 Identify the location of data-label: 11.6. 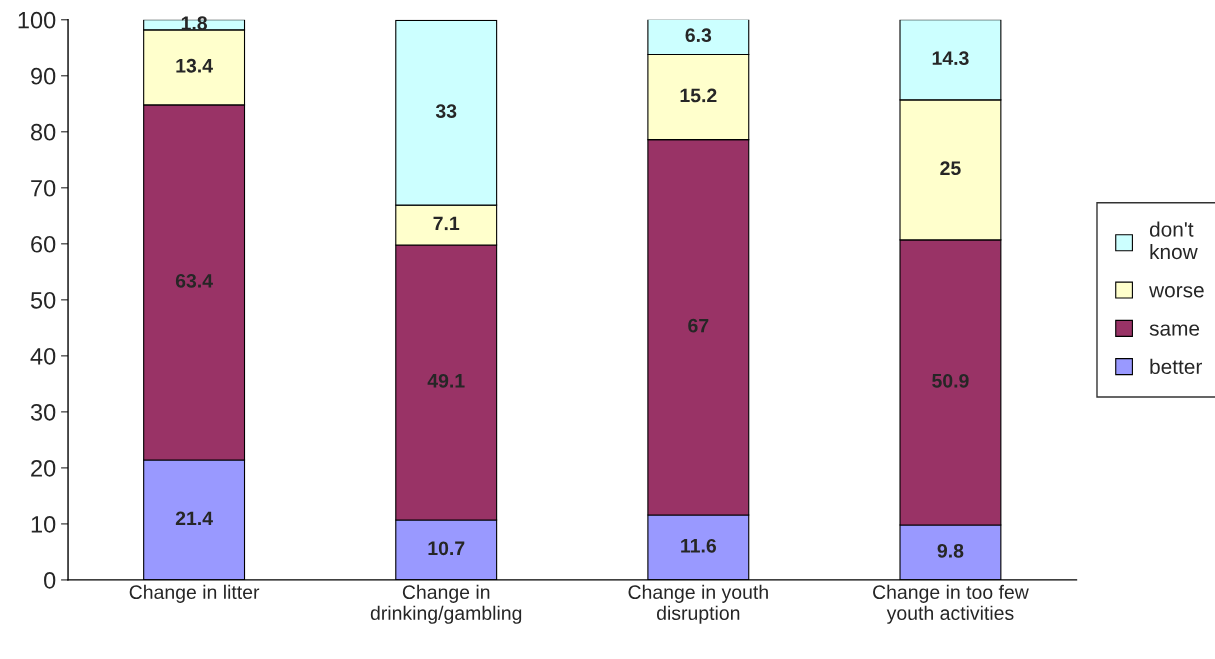
(699, 545).